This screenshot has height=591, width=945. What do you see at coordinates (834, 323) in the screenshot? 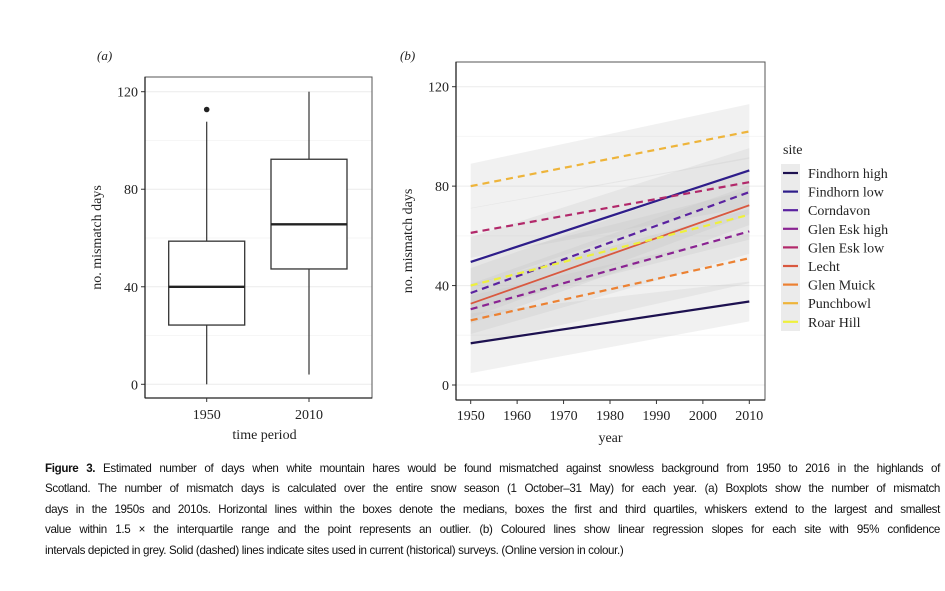
I see `legend-label: Roar Hill` at bounding box center [834, 323].